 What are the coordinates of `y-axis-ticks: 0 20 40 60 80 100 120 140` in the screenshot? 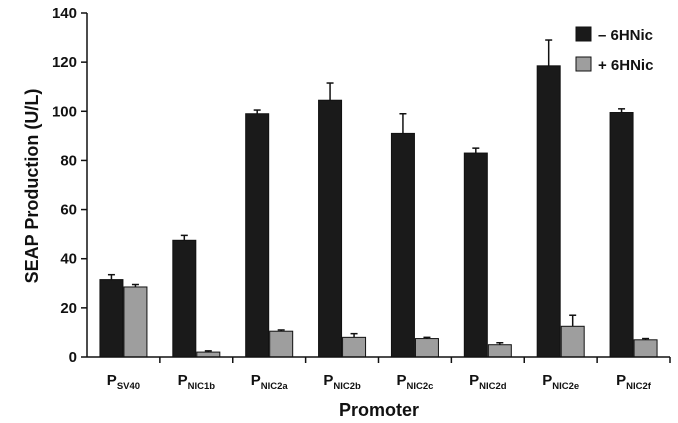 It's located at (69, 185).